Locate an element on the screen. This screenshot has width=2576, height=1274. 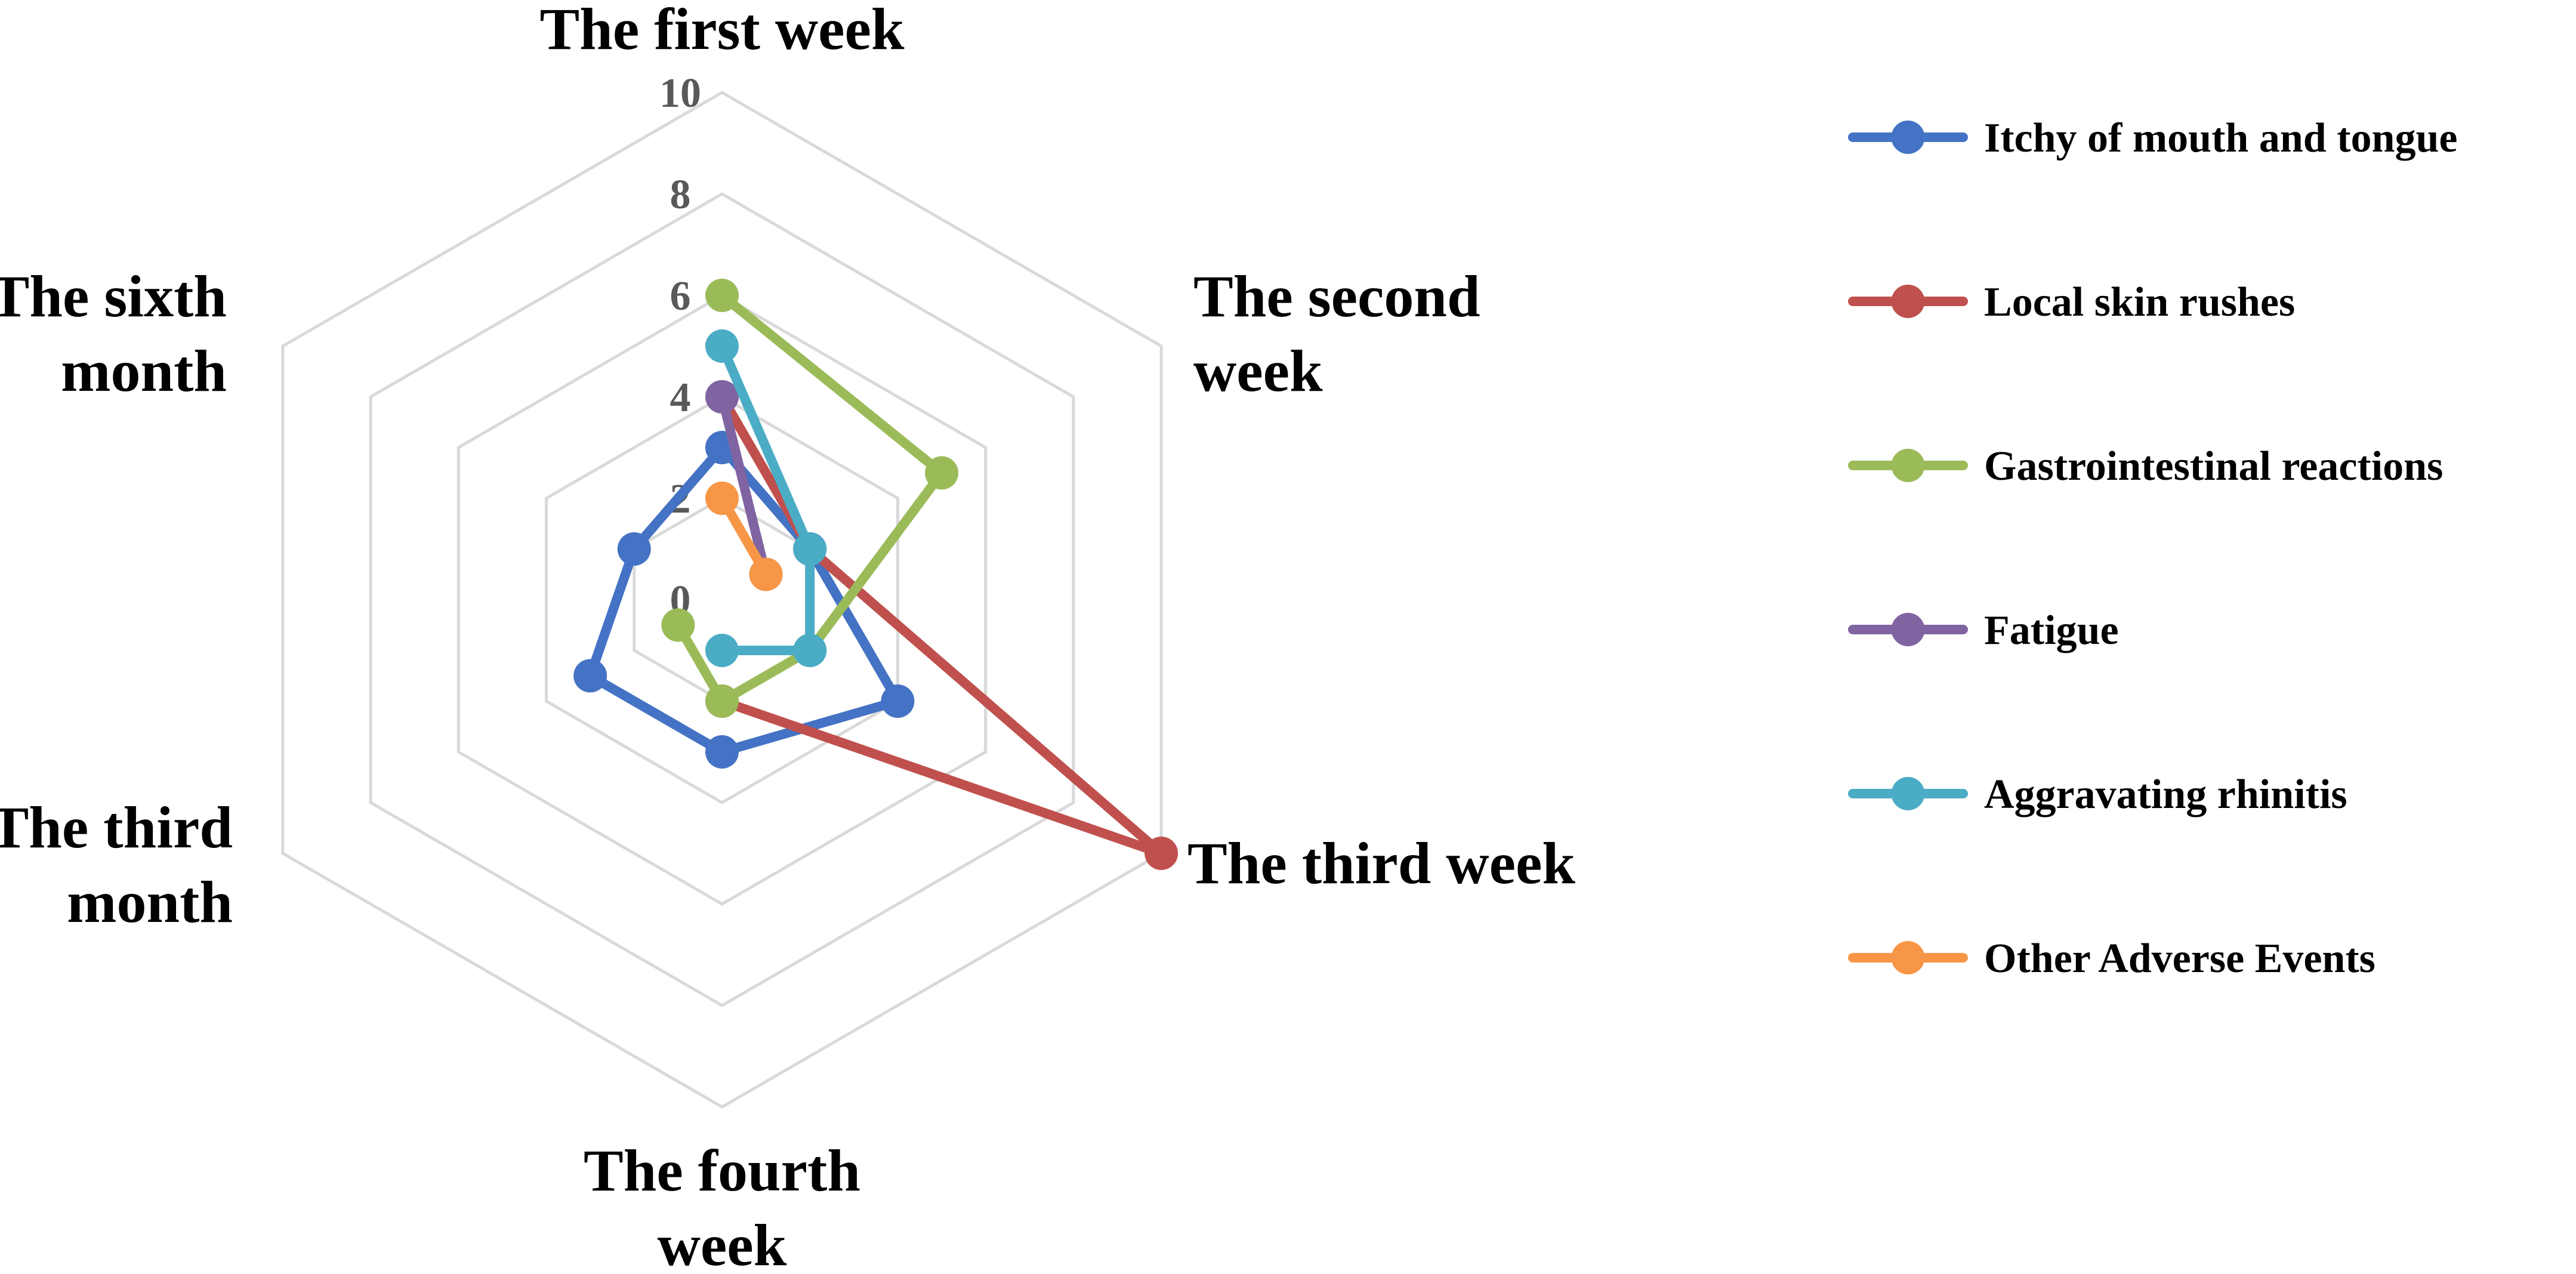
series-group is located at coordinates (876, 575).